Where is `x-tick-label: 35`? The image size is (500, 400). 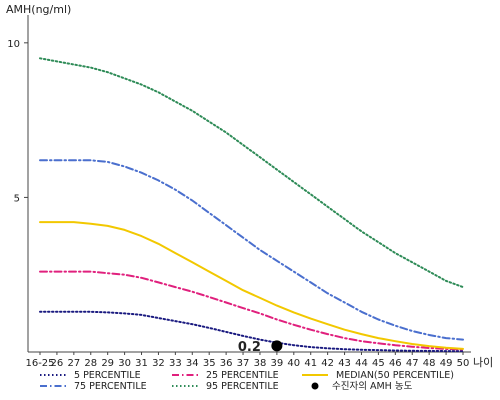 x-tick-label: 35 is located at coordinates (209, 363).